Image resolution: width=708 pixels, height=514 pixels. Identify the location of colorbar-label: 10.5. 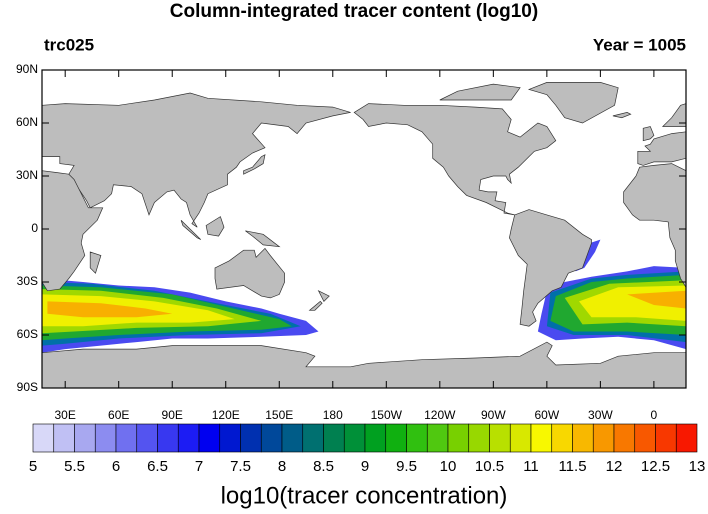
(489, 466).